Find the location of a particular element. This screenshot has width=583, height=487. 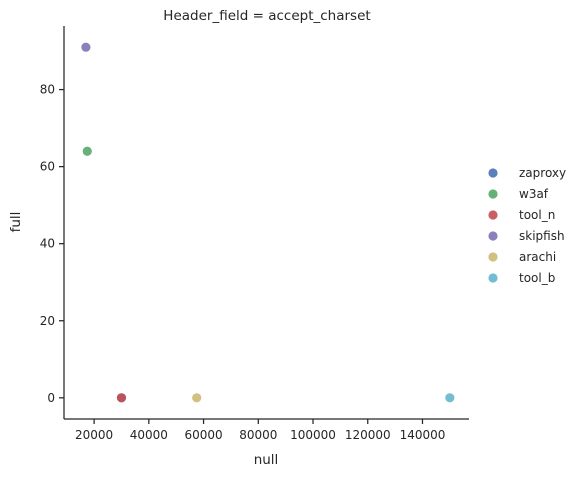

legend-label-tool_b: tool_b is located at coordinates (537, 278).